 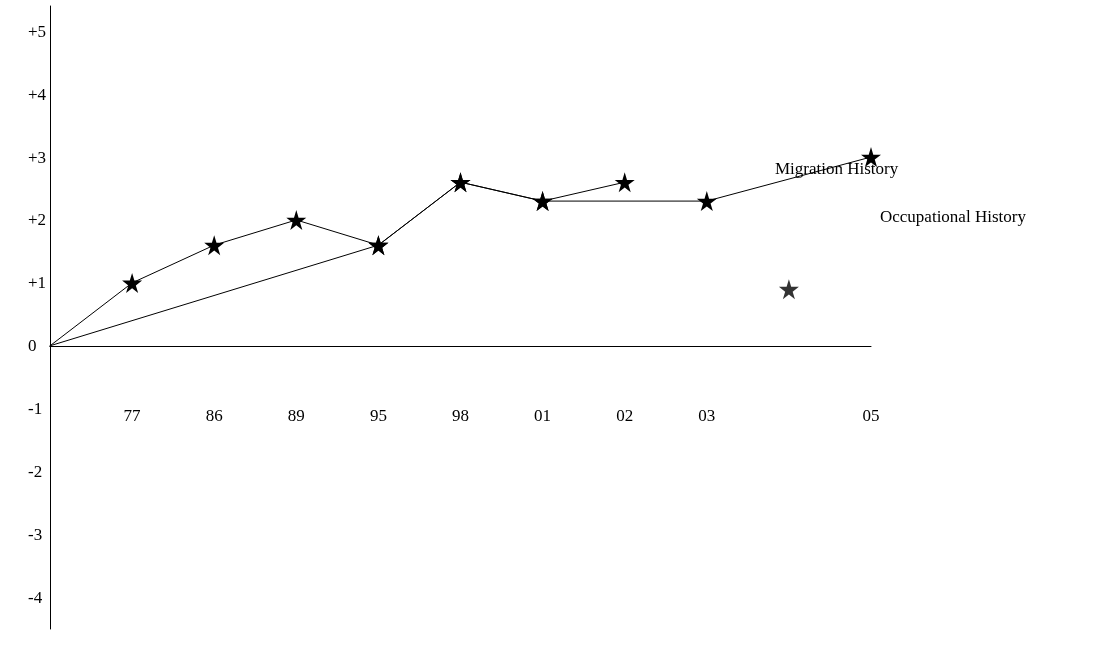 What do you see at coordinates (37, 220) in the screenshot?
I see `y-tick-label: +2` at bounding box center [37, 220].